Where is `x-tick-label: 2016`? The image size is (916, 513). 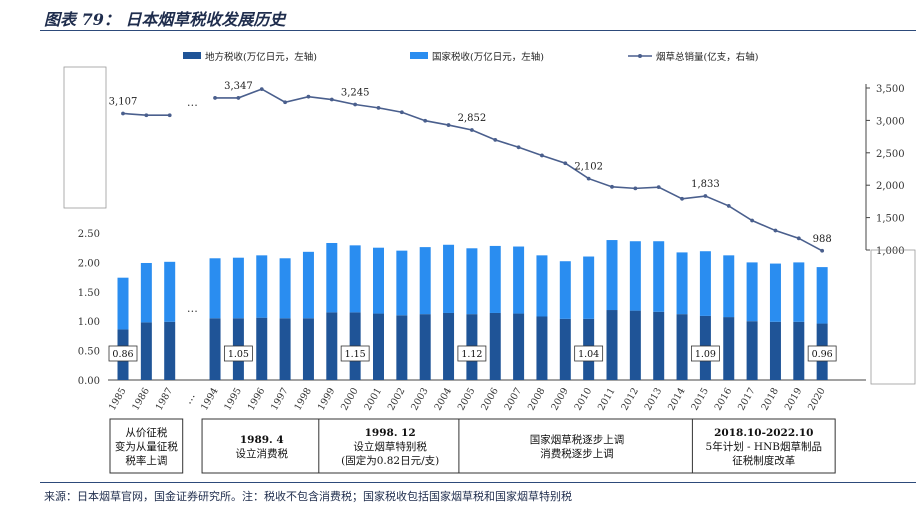
x-tick-label: 2016 is located at coordinates (724, 399).